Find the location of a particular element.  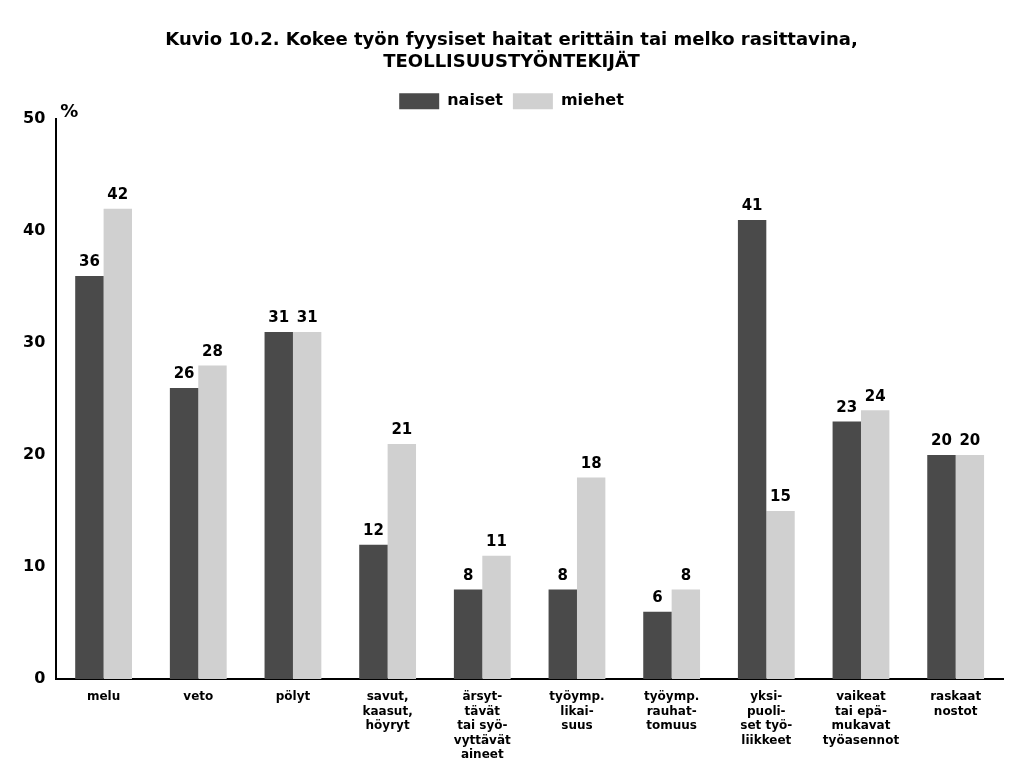

x-tick-label: veto is located at coordinates (198, 696).